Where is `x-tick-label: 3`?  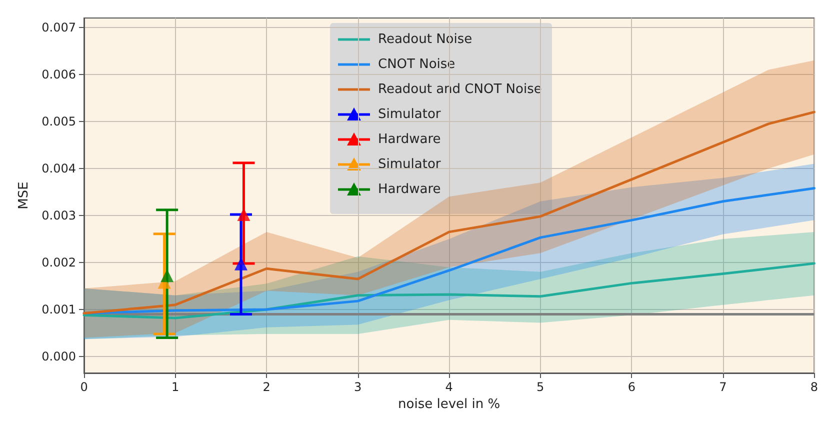 x-tick-label: 3 is located at coordinates (358, 387).